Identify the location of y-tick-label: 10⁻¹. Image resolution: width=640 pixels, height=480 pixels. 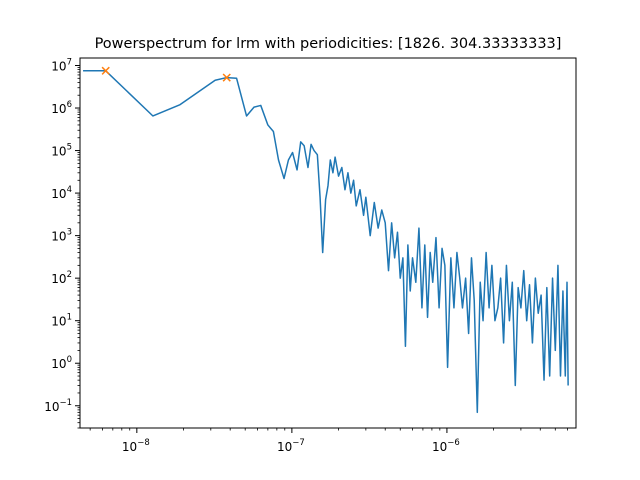
(58, 406).